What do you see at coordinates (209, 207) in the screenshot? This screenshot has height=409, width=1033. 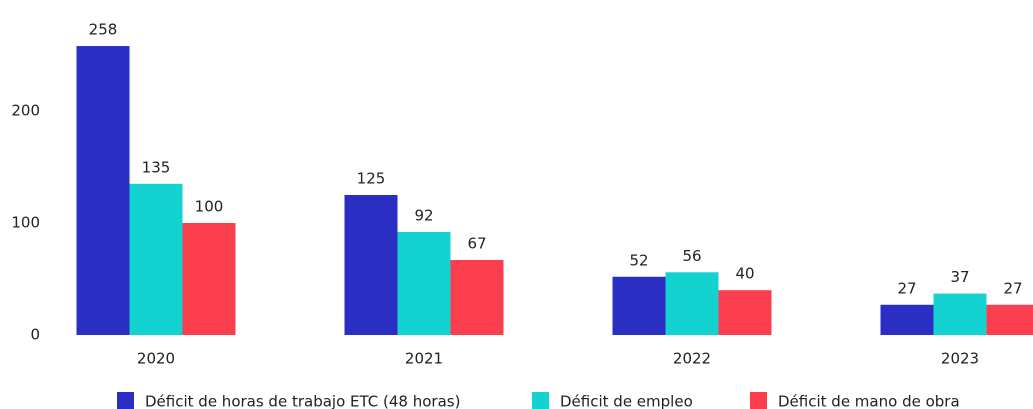 I see `data-label: 100` at bounding box center [209, 207].